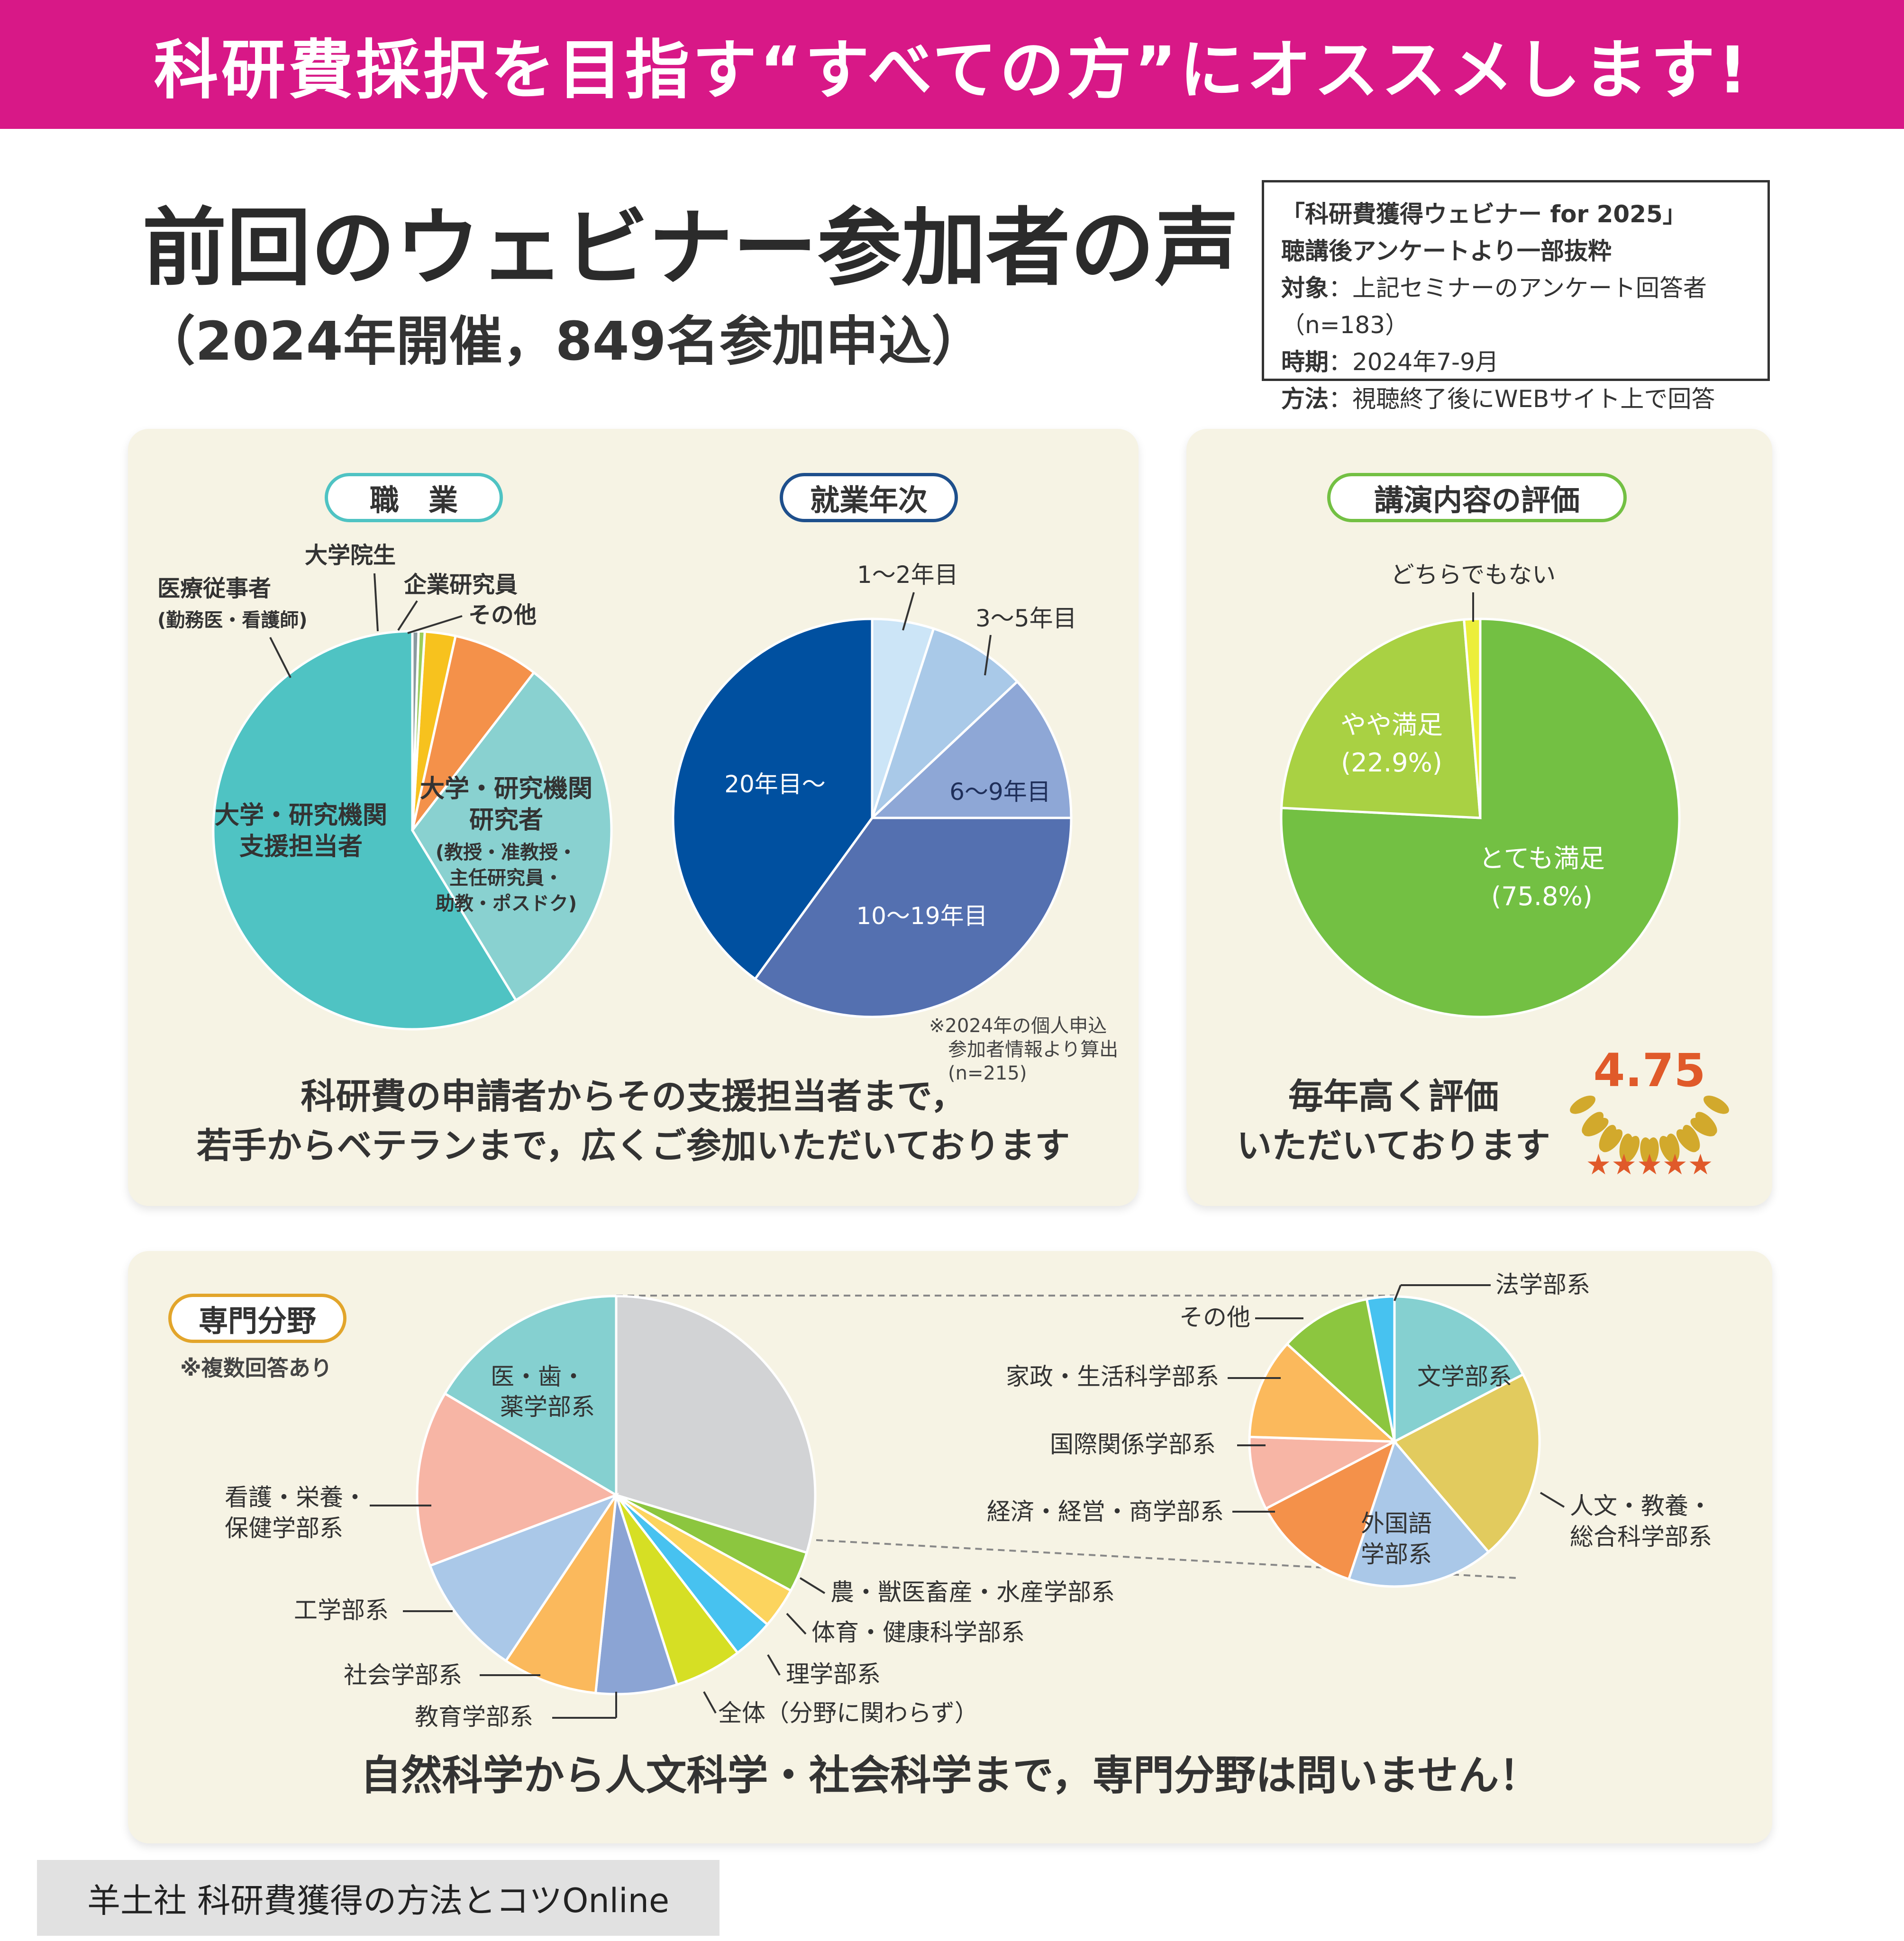  I want to click on rating-stars: ★★★★★, so click(1649, 1164).